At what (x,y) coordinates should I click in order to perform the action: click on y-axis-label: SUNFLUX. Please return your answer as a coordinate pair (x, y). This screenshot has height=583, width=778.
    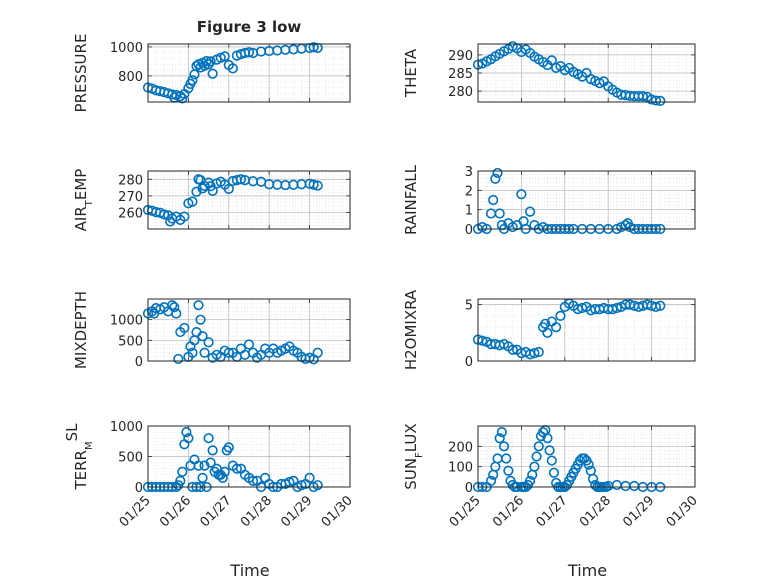
    Looking at the image, I should click on (413, 456).